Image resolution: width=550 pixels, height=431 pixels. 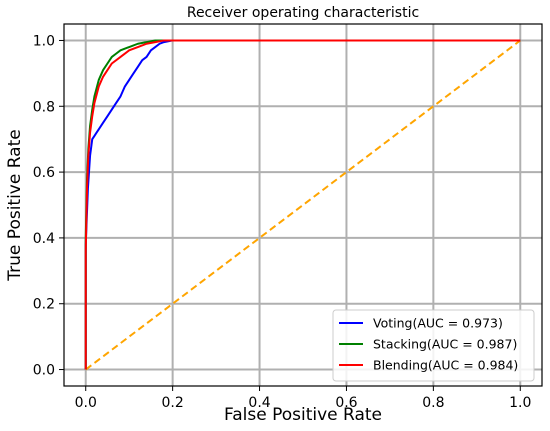 What do you see at coordinates (44, 173) in the screenshot?
I see `y-tick-label: 0.6` at bounding box center [44, 173].